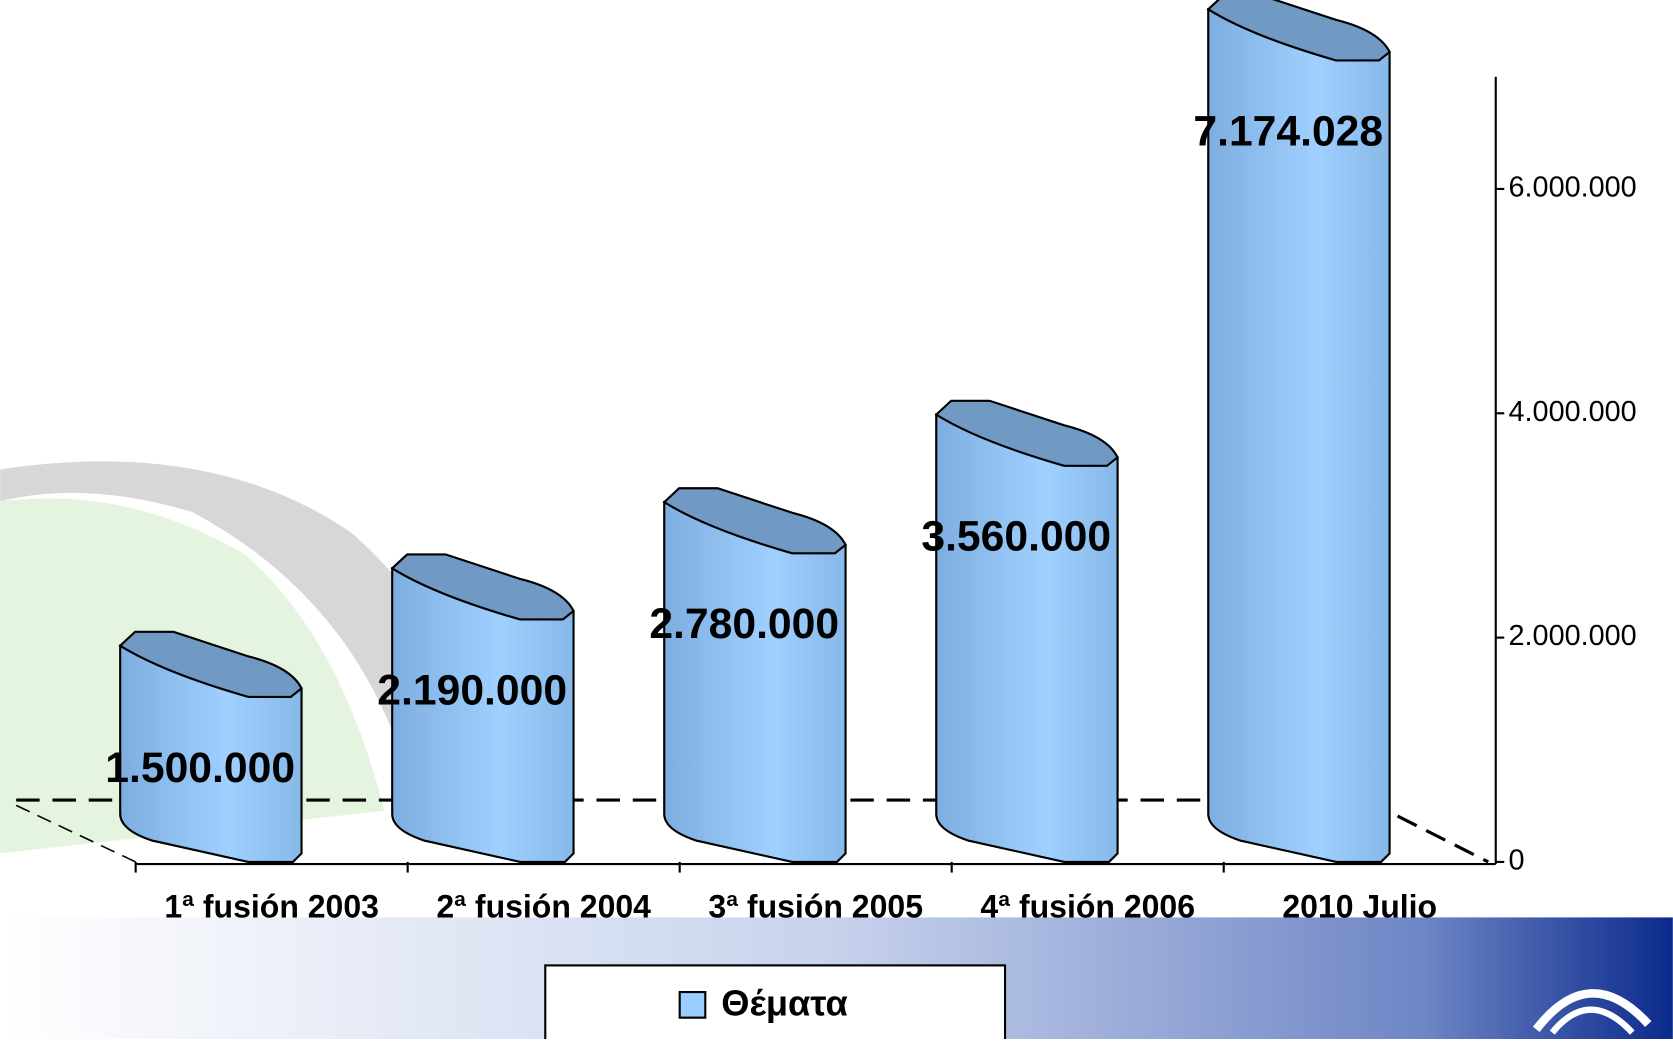 The height and width of the screenshot is (1044, 1673). I want to click on value-label: 3.560.000, so click(1016, 537).